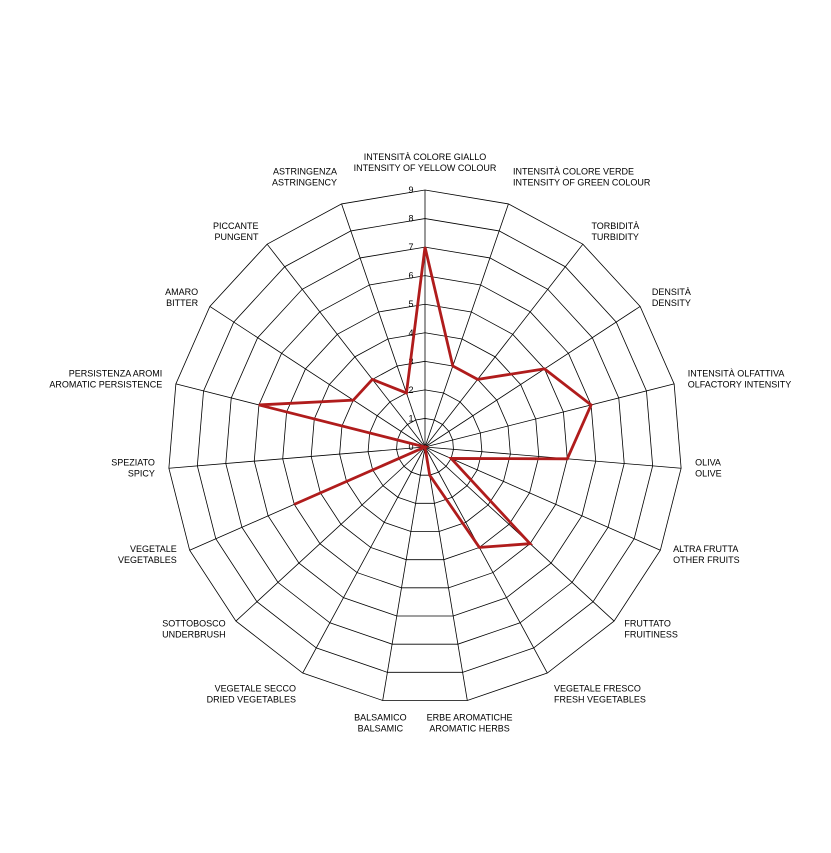 This screenshot has height=853, width=831. What do you see at coordinates (708, 473) in the screenshot?
I see `category-label: OLIVE` at bounding box center [708, 473].